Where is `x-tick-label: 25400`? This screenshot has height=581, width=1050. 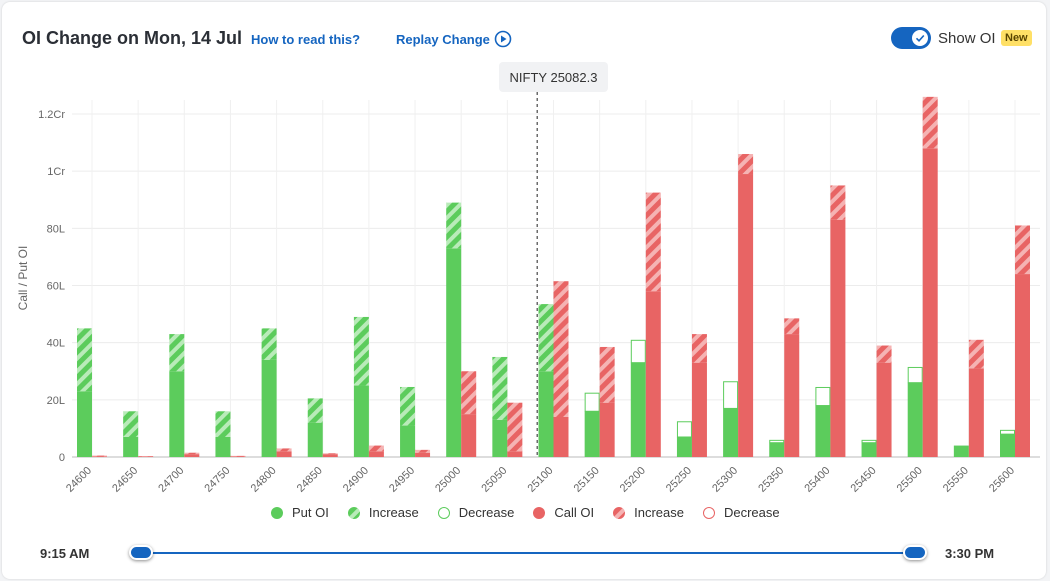
x-tick-label: 25400 is located at coordinates (817, 480).